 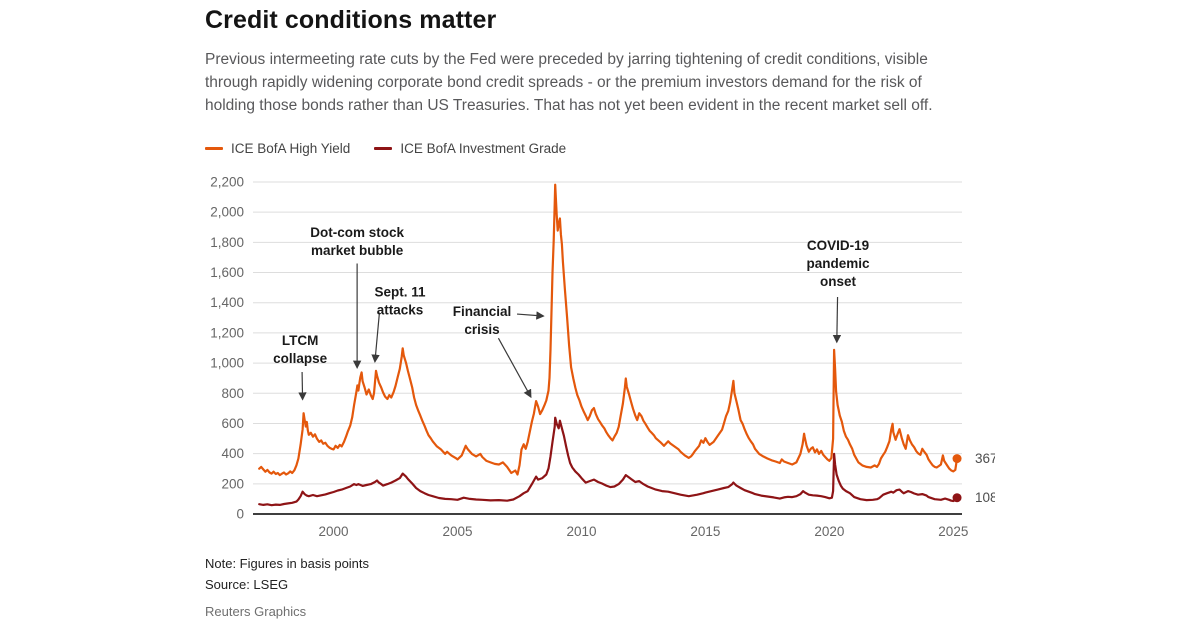 I want to click on annotation-dotcom: Dot-com stock market bubble, so click(x=357, y=297).